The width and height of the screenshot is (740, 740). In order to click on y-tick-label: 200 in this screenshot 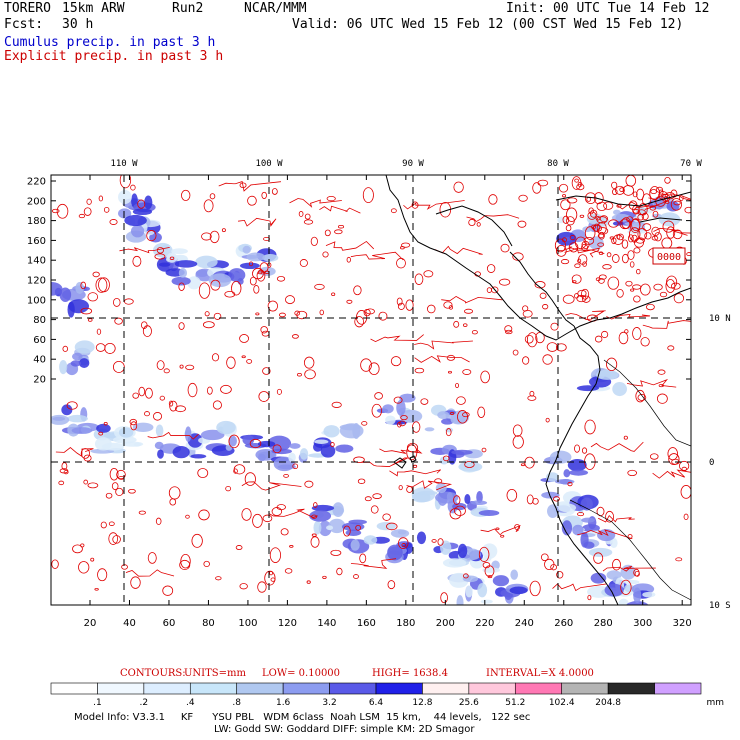, I will do `click(36, 201)`.